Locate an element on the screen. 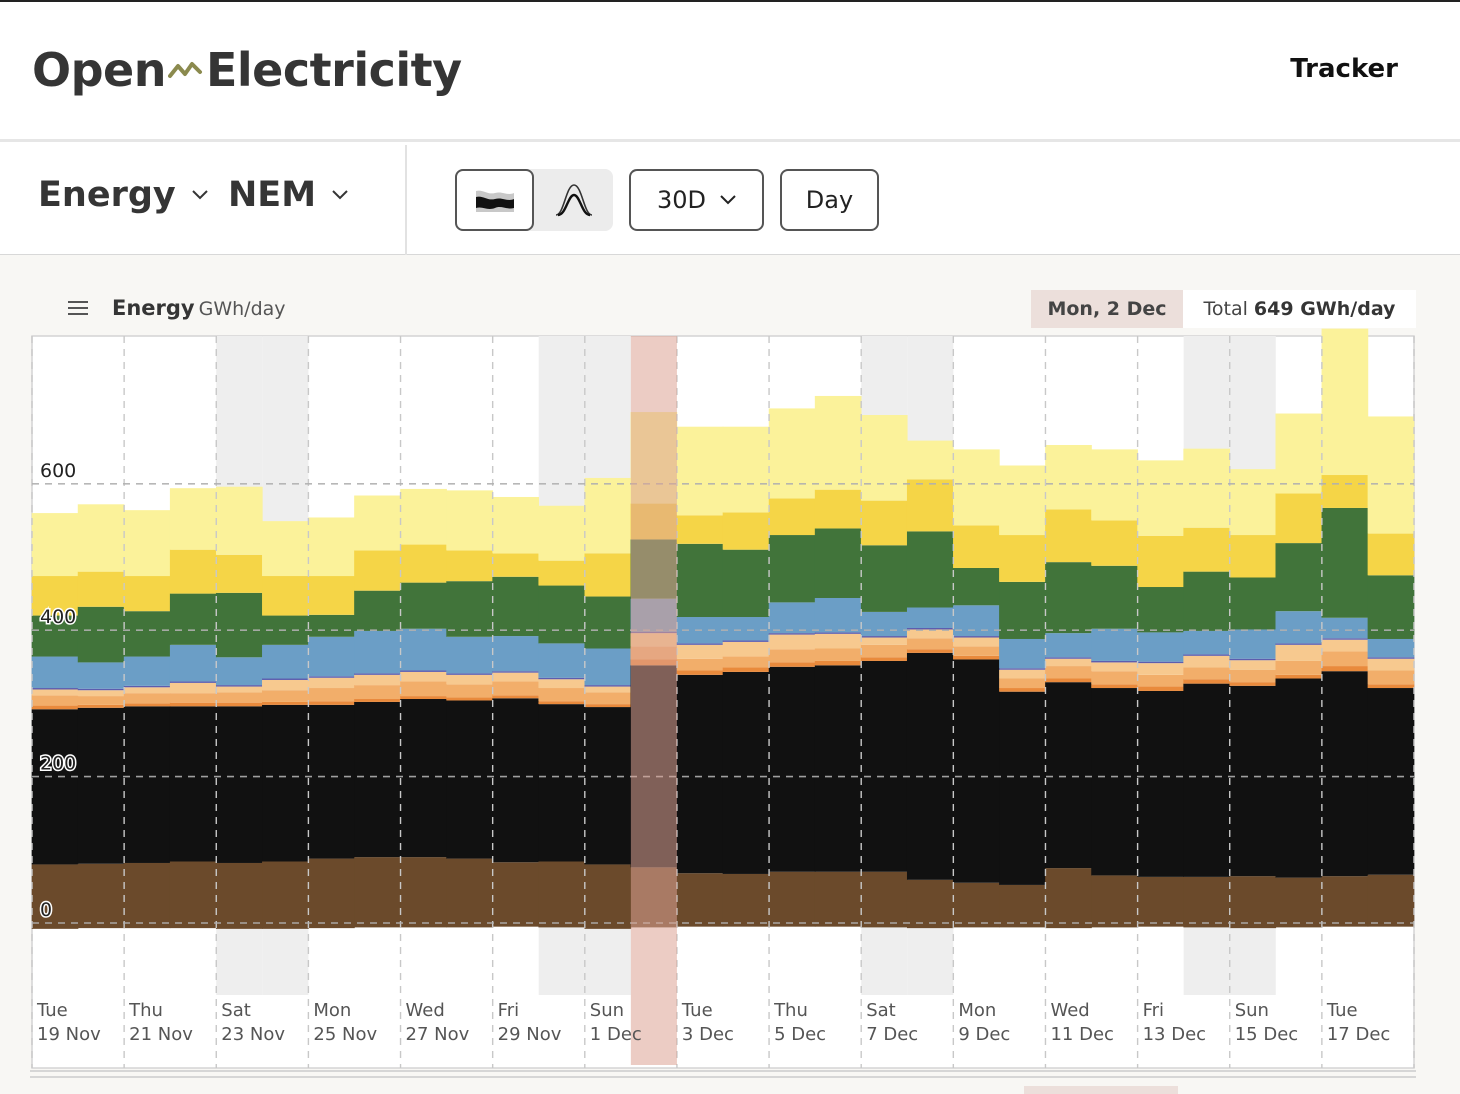 The height and width of the screenshot is (1094, 1460). range-dropdown: 30D is located at coordinates (696, 200).